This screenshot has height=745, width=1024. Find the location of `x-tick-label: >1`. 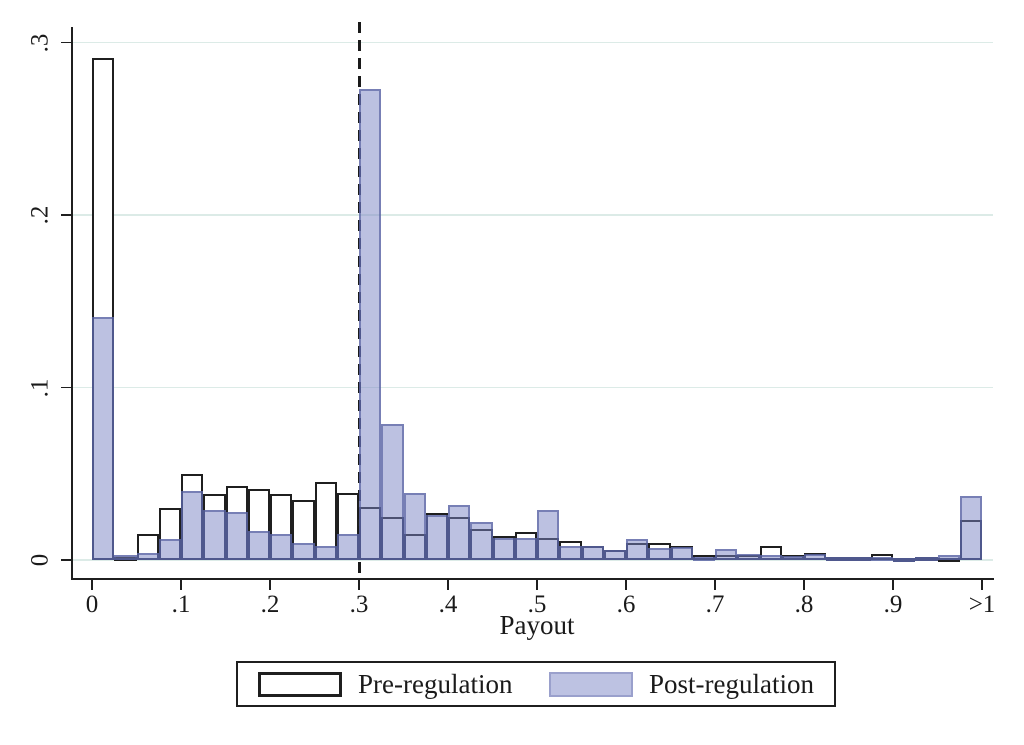

x-tick-label: >1 is located at coordinates (982, 604).